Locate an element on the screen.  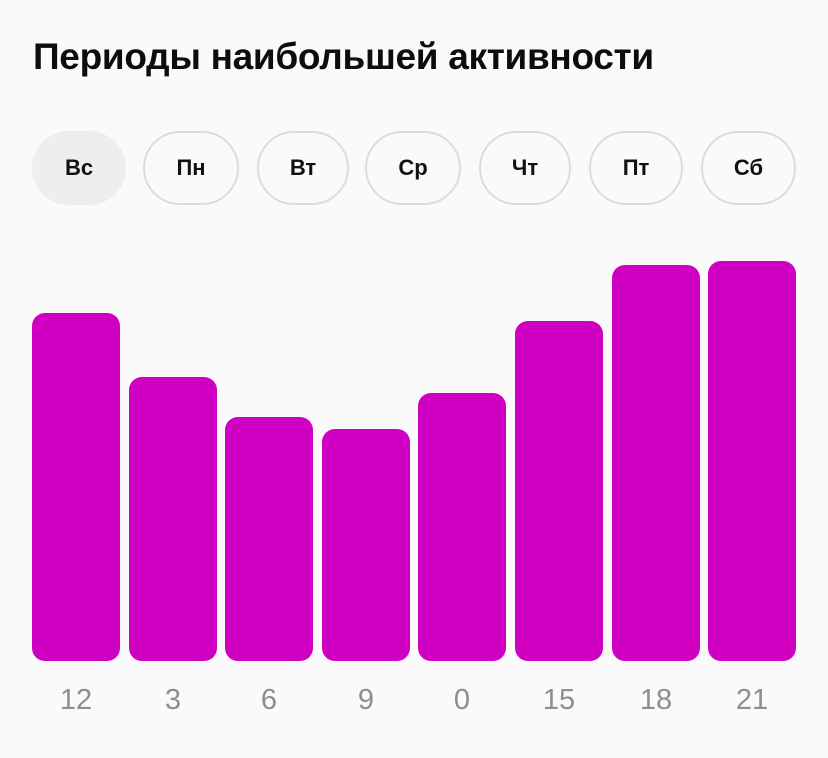
x-axis-label: 0 is located at coordinates (462, 700).